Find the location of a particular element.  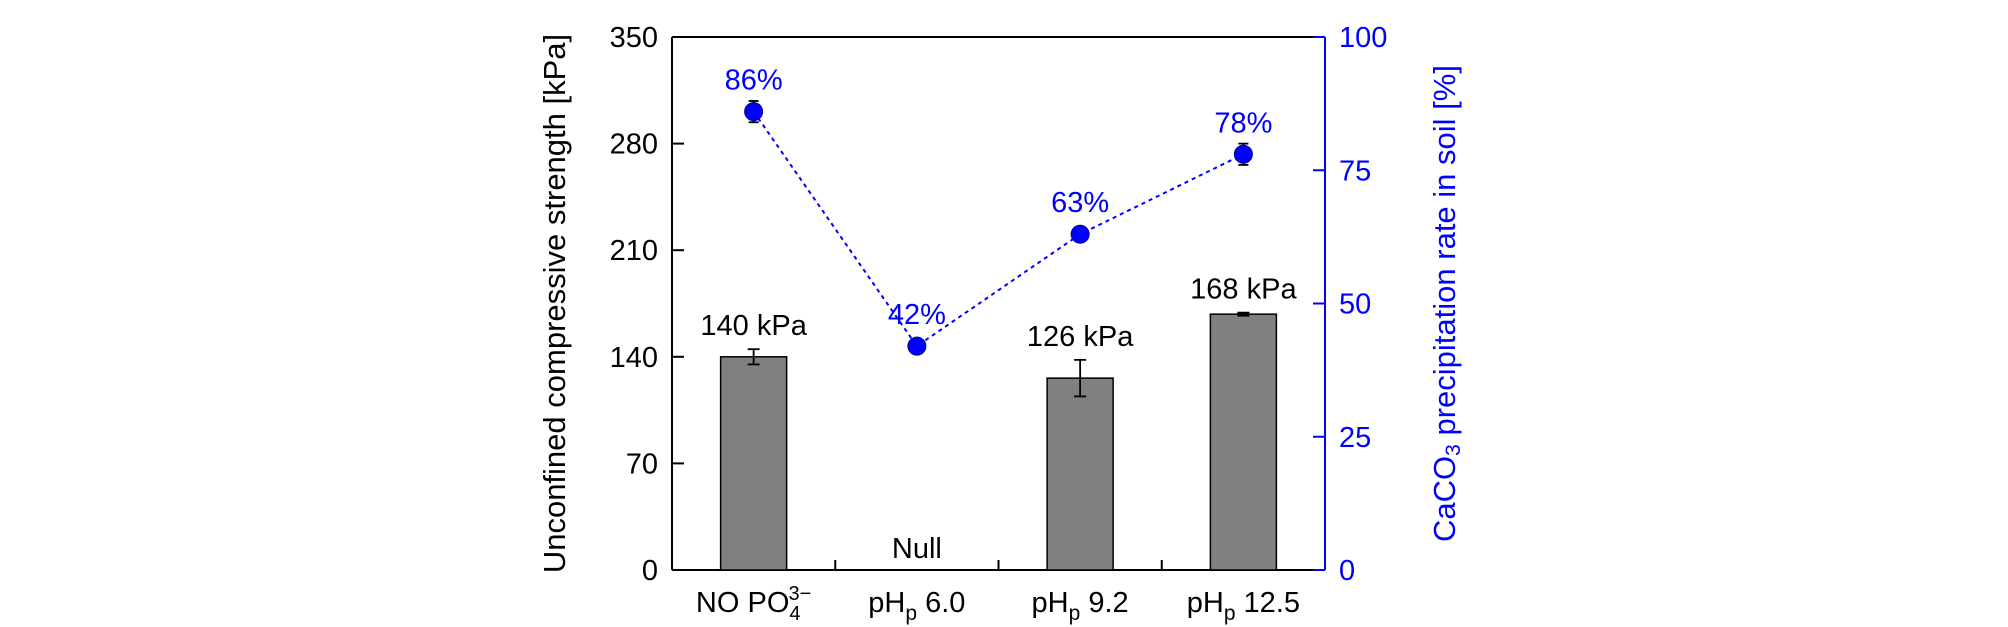

point-value-label: 63% is located at coordinates (1080, 203).